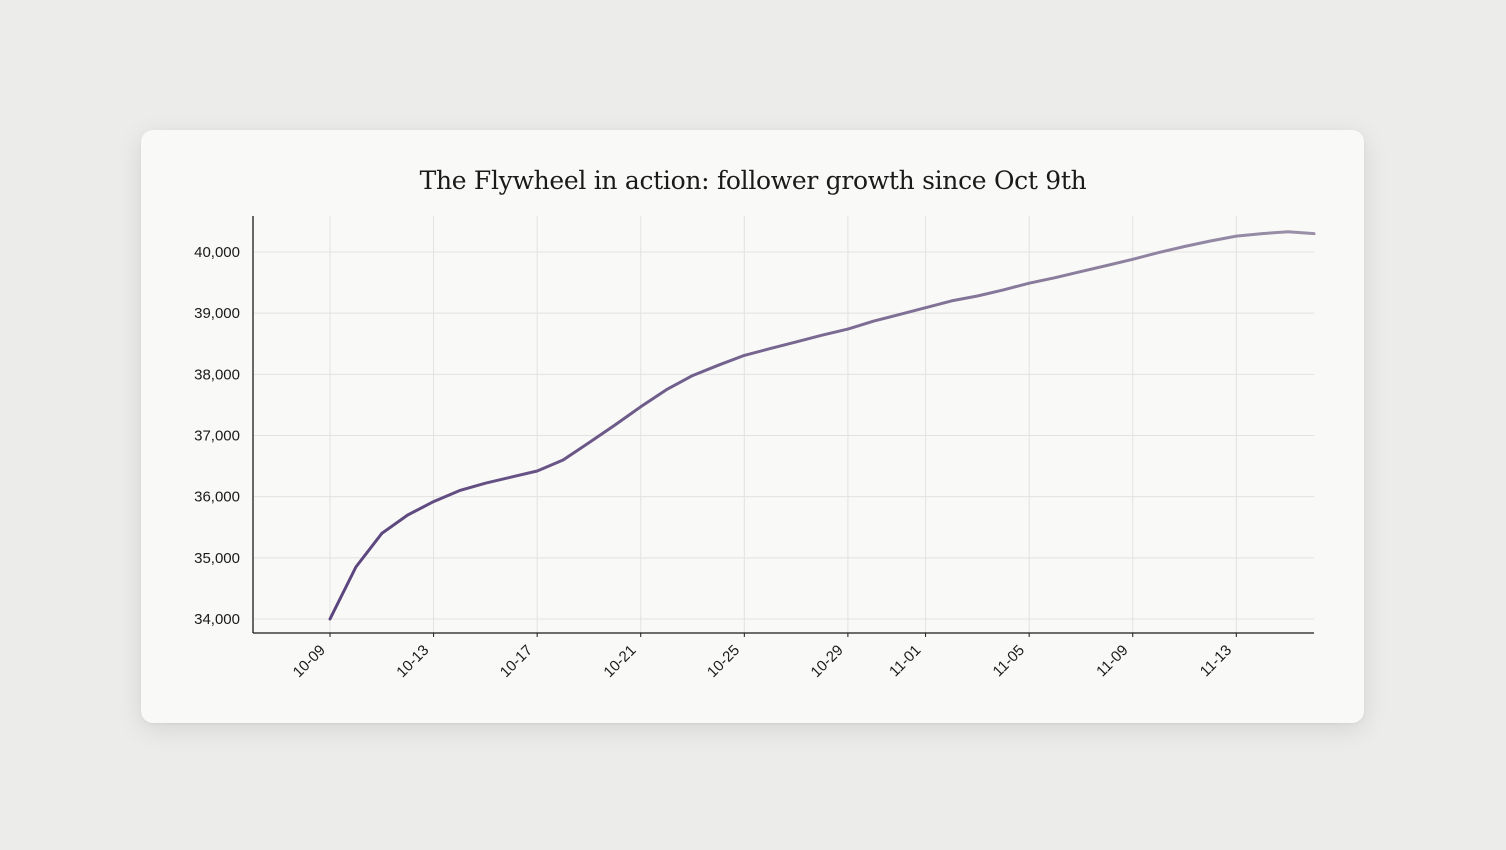 The height and width of the screenshot is (850, 1506). What do you see at coordinates (309, 661) in the screenshot?
I see `x-tick-label: 10-09` at bounding box center [309, 661].